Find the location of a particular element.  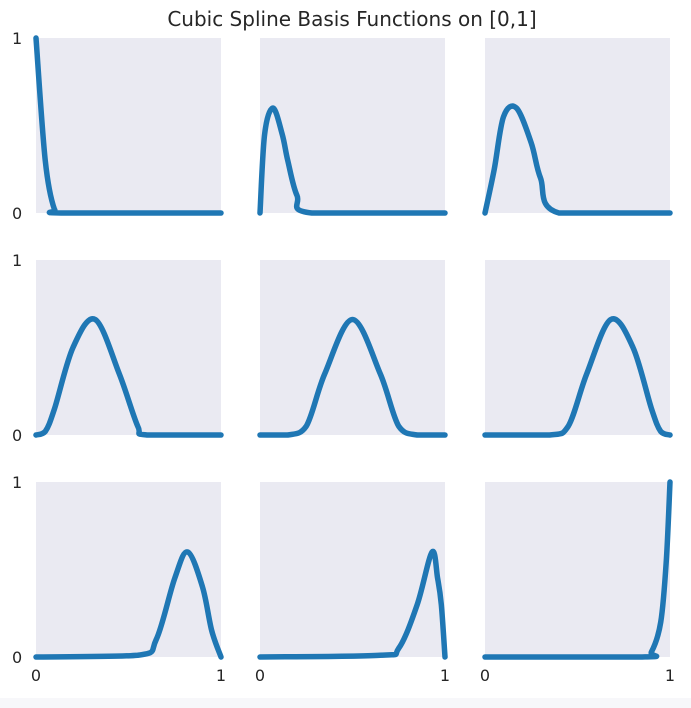

basis-panel-1: 10 is located at coordinates (118, 126).